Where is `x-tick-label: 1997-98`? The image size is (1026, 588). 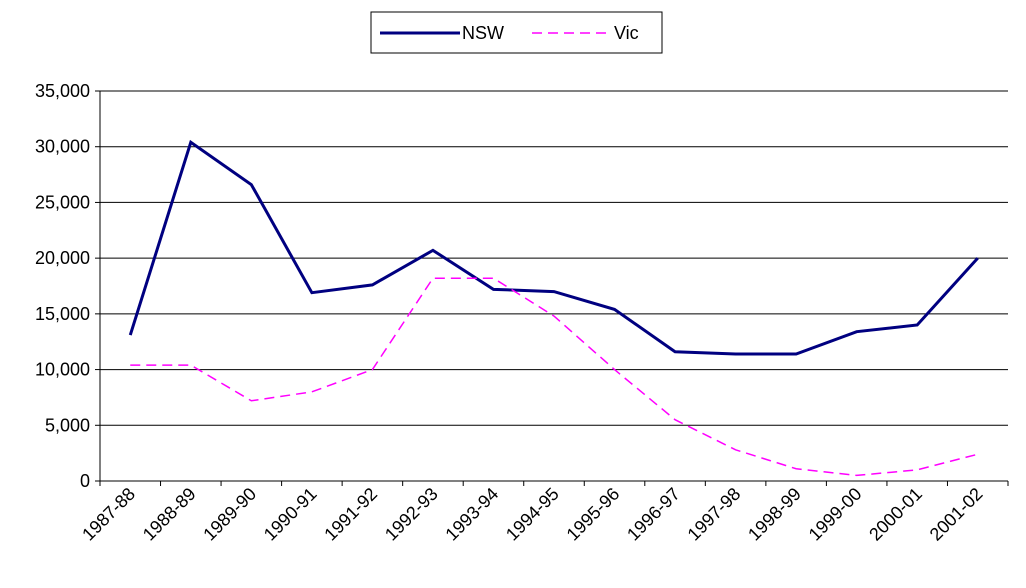
x-tick-label: 1997-98 is located at coordinates (714, 514).